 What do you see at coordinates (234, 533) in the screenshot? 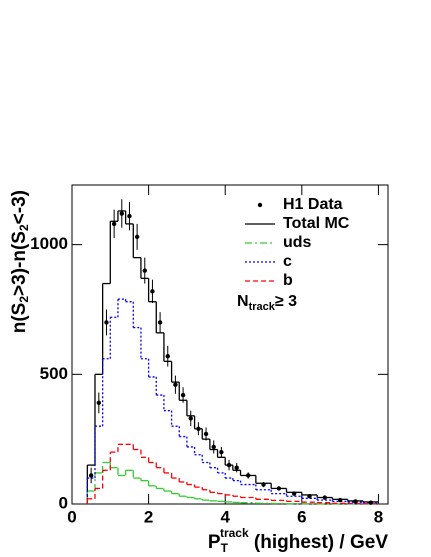
I see `x-label-sup: track` at bounding box center [234, 533].